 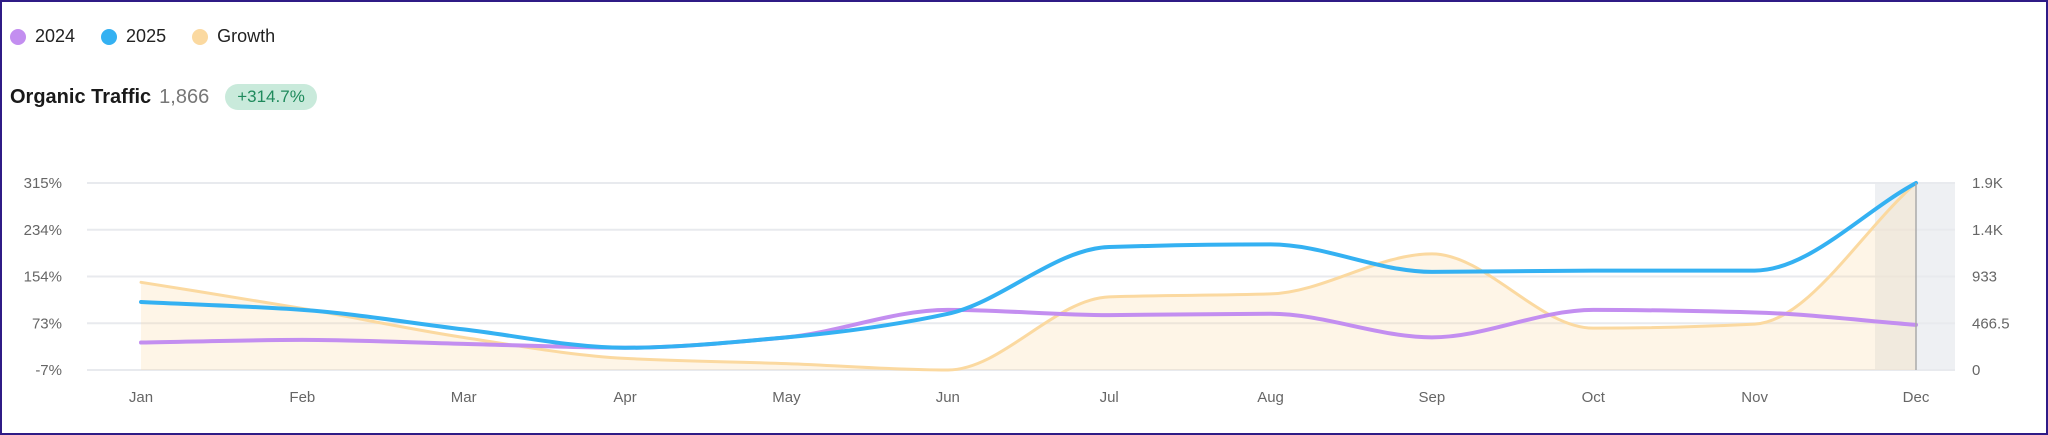 What do you see at coordinates (109, 36) in the screenshot?
I see `legend-dot-2025` at bounding box center [109, 36].